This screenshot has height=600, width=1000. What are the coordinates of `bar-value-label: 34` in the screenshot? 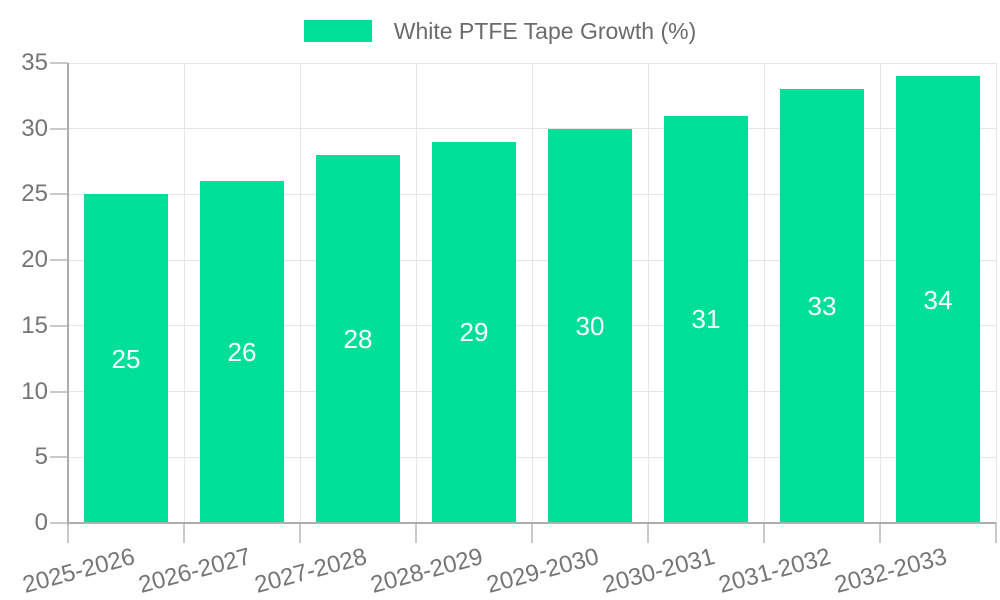 It's located at (938, 299).